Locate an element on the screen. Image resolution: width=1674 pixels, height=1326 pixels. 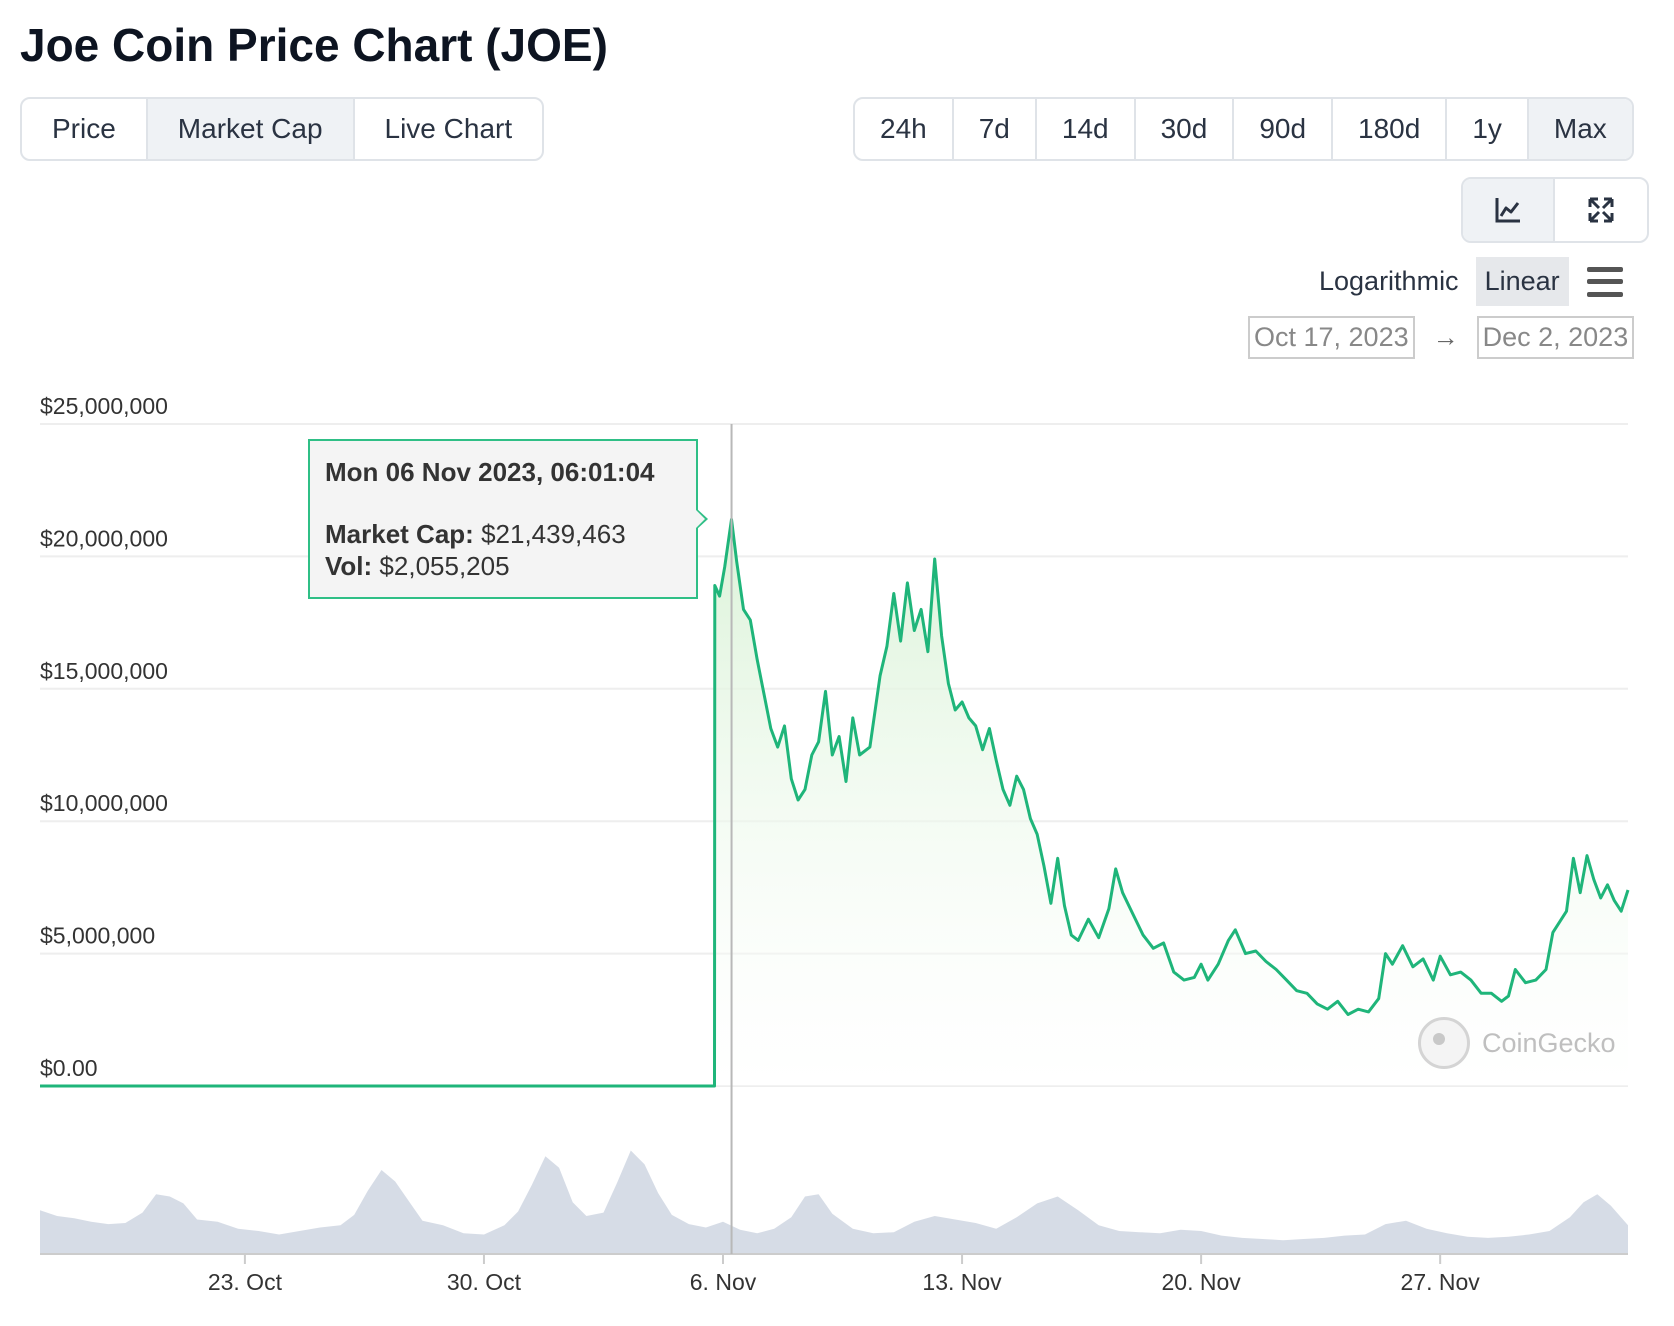
y-tick-label-0: $0.00 is located at coordinates (69, 1068).